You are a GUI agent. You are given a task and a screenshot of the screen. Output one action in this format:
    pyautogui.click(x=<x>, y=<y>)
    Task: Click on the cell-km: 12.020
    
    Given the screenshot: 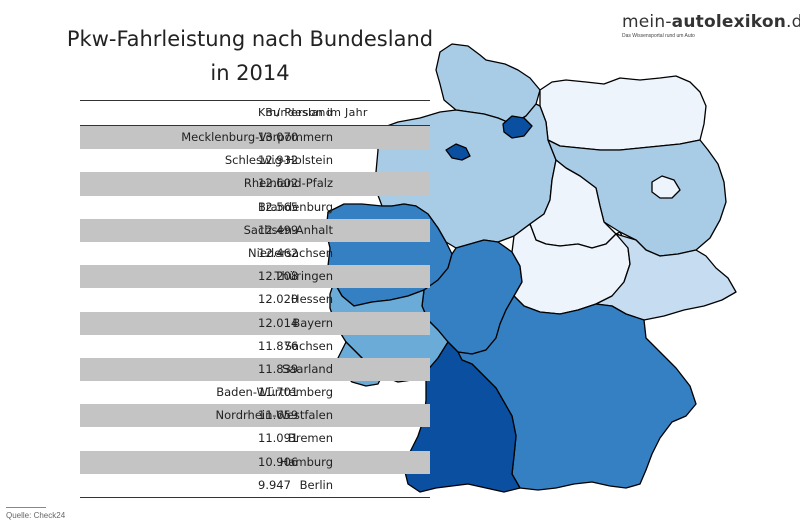 What is the action you would take?
    pyautogui.click(x=278, y=299)
    